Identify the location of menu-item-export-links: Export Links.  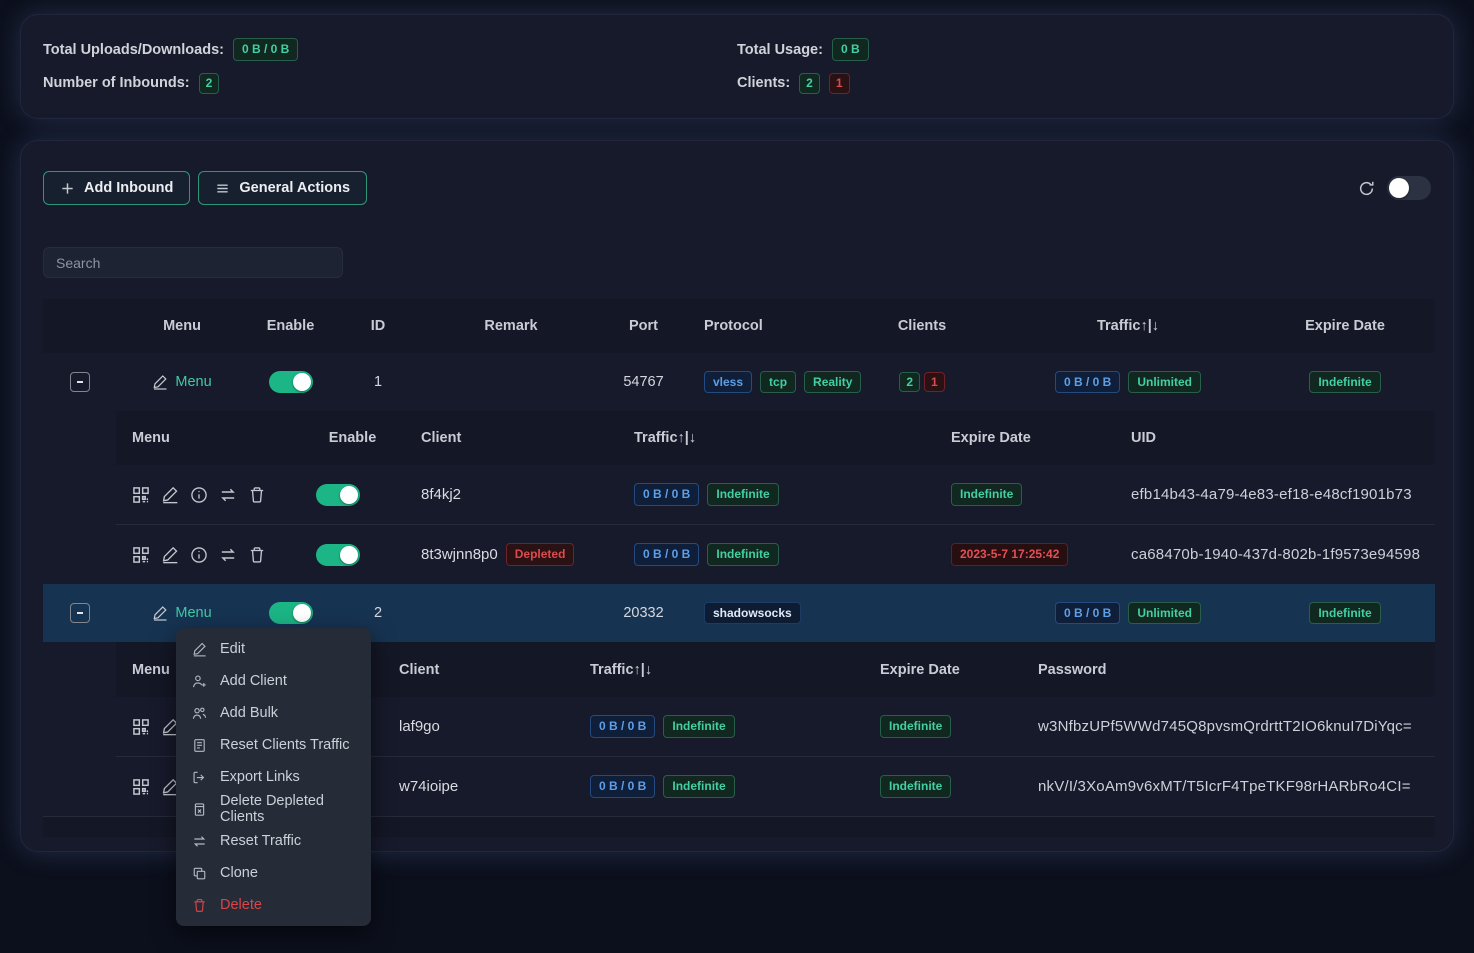
(273, 777).